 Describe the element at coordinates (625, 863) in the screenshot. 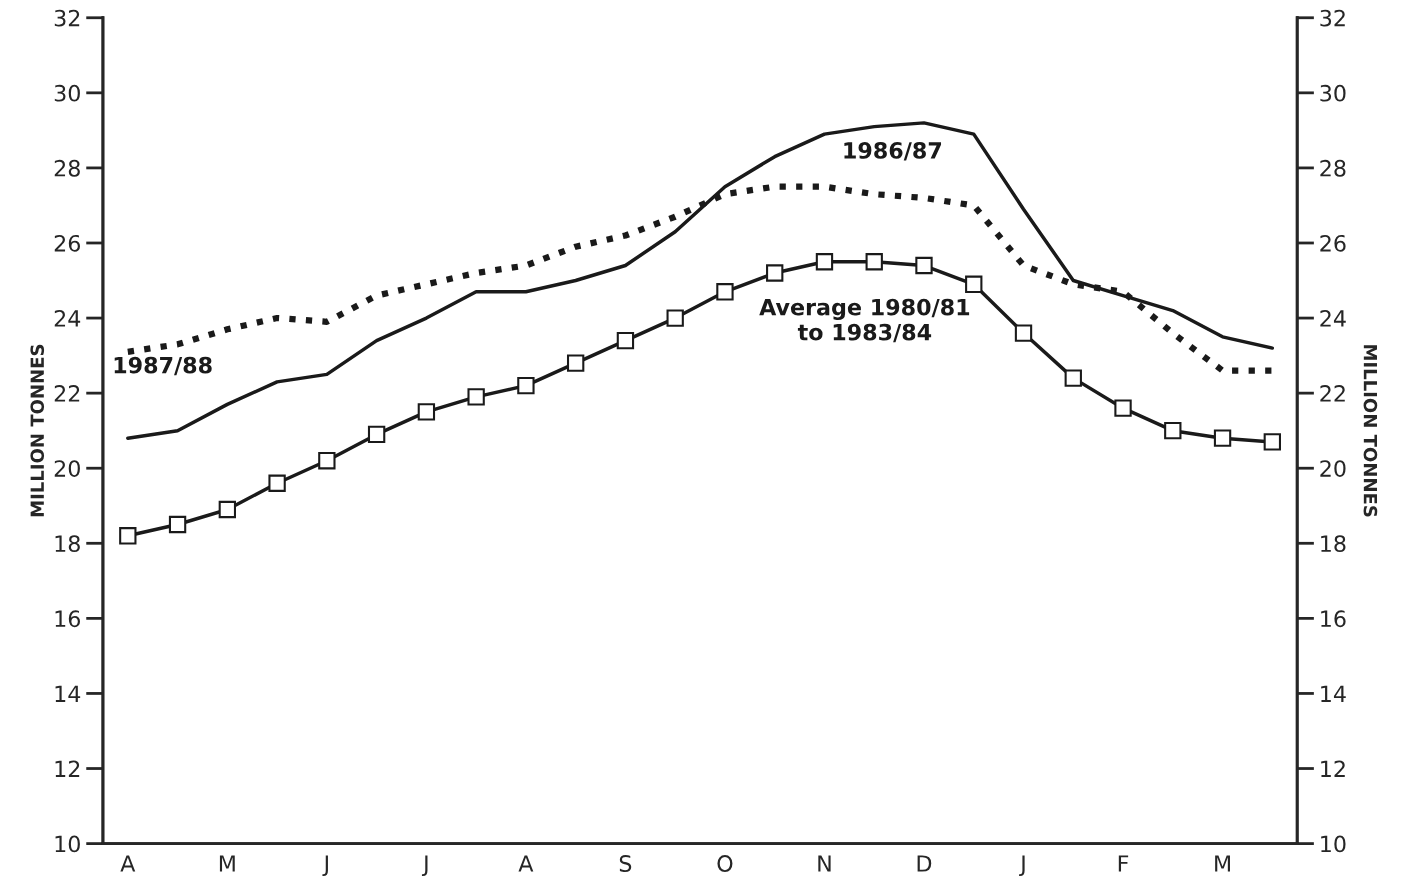

I see `x-tick-label: S` at that location.